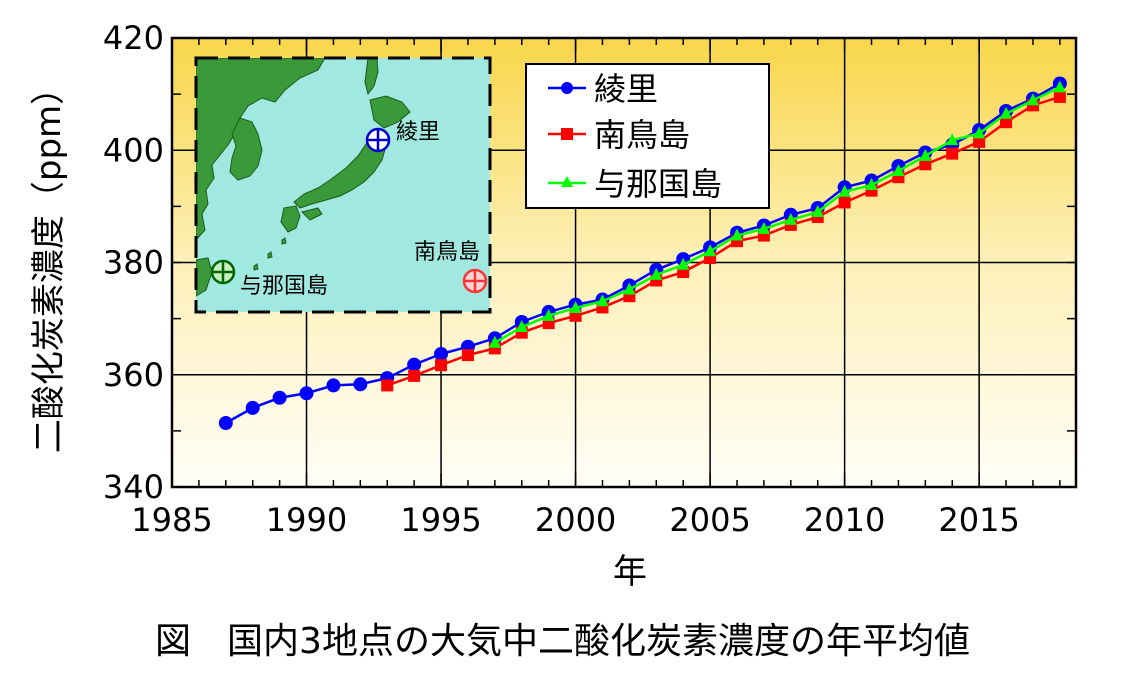  I want to click on land-kyushu, so click(290, 219).